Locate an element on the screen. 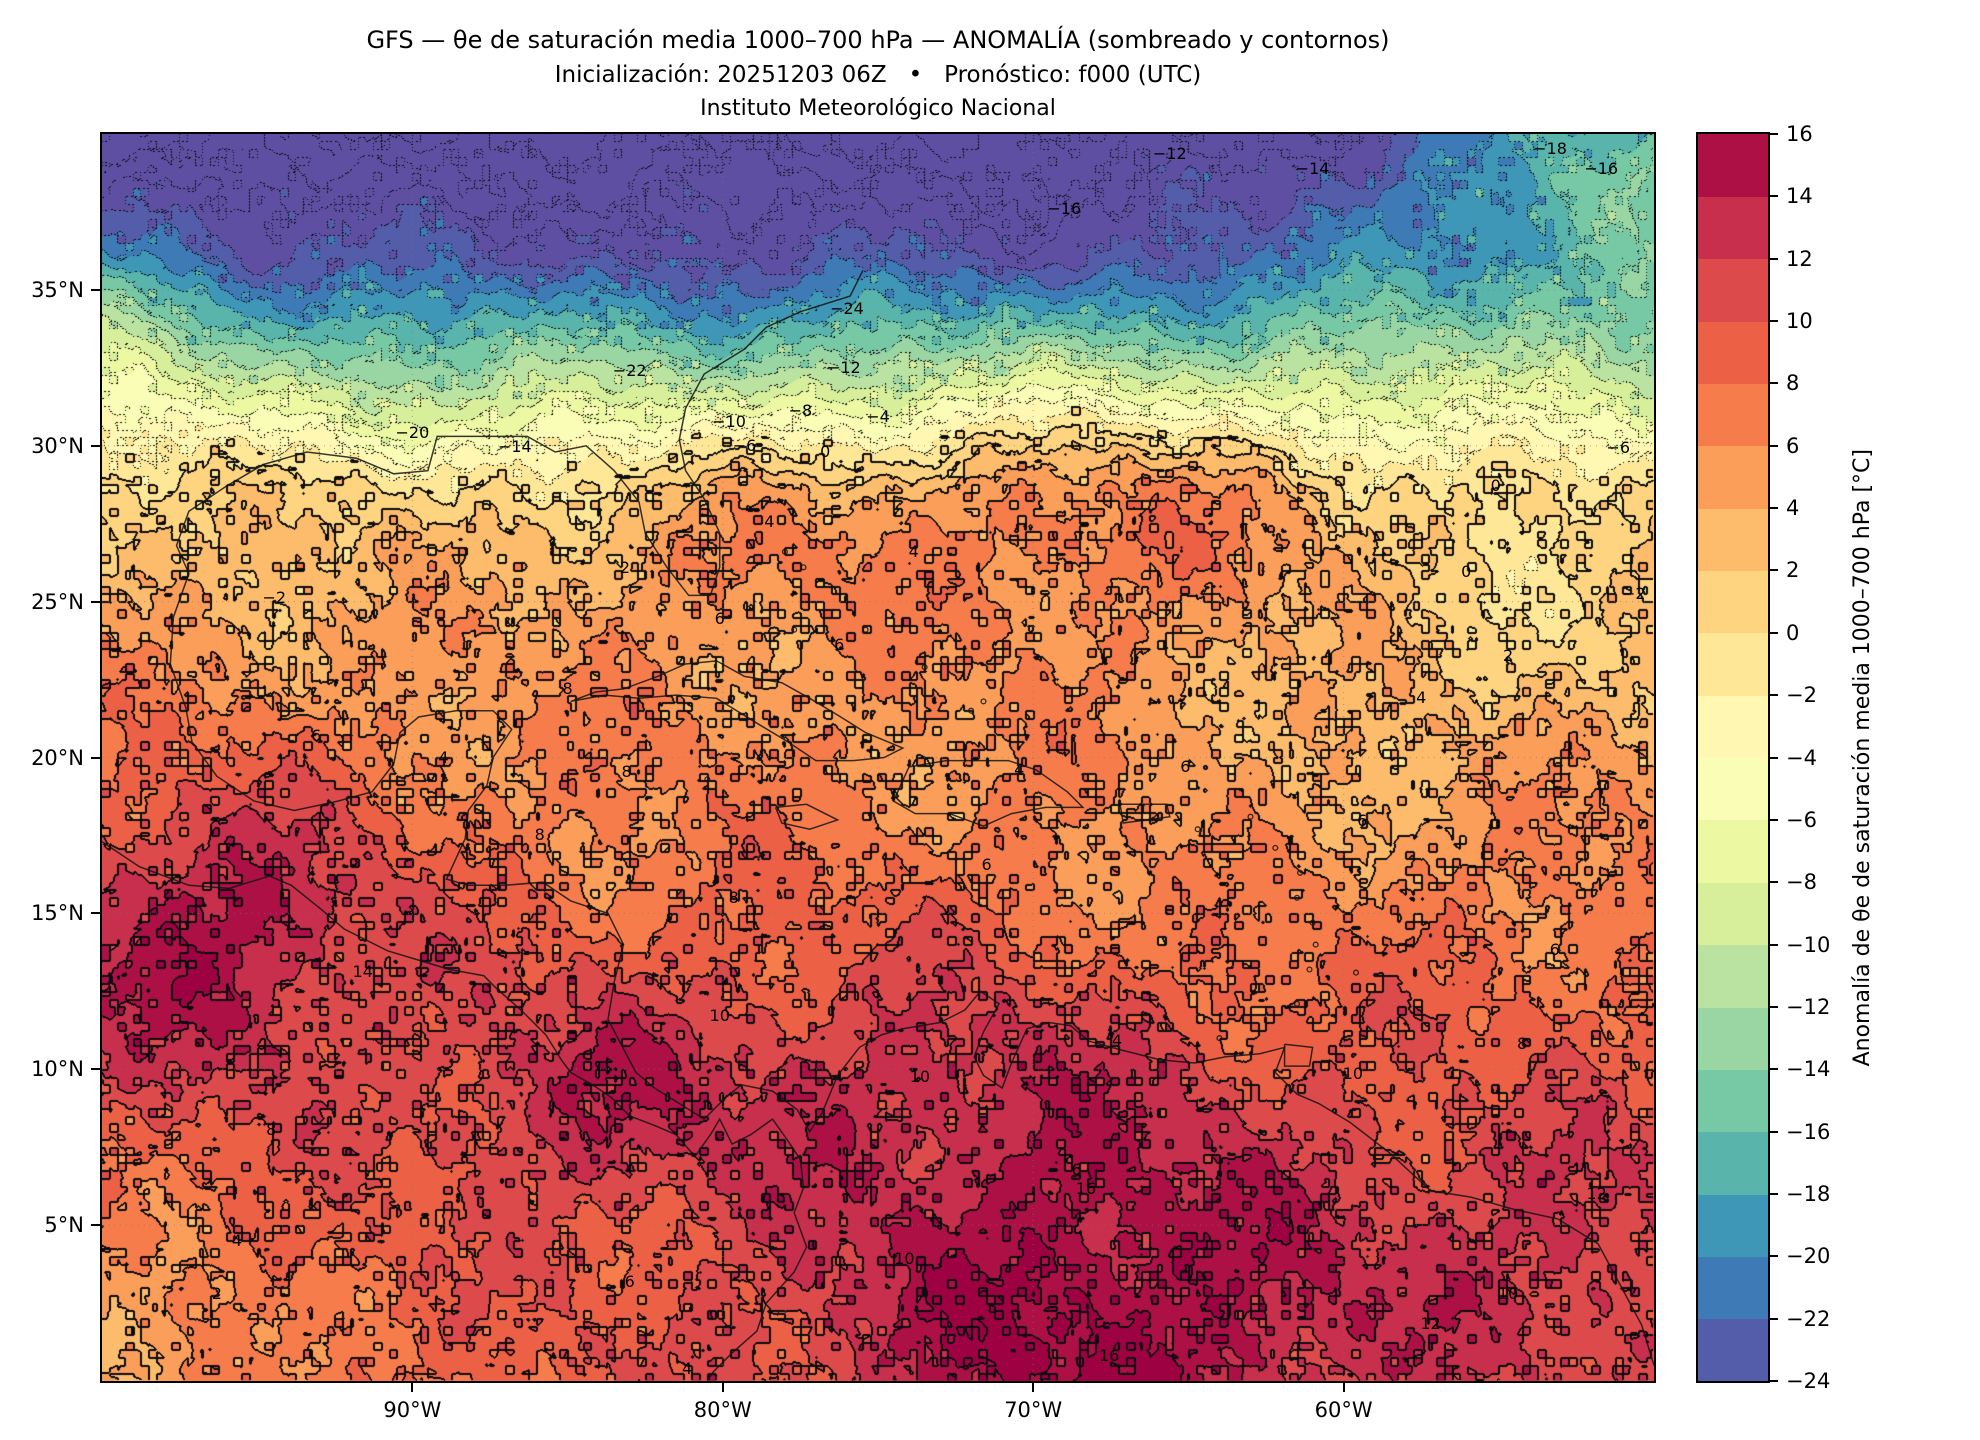 The image size is (1980, 1440). colorbar-tick-label: −14 is located at coordinates (1808, 1069).